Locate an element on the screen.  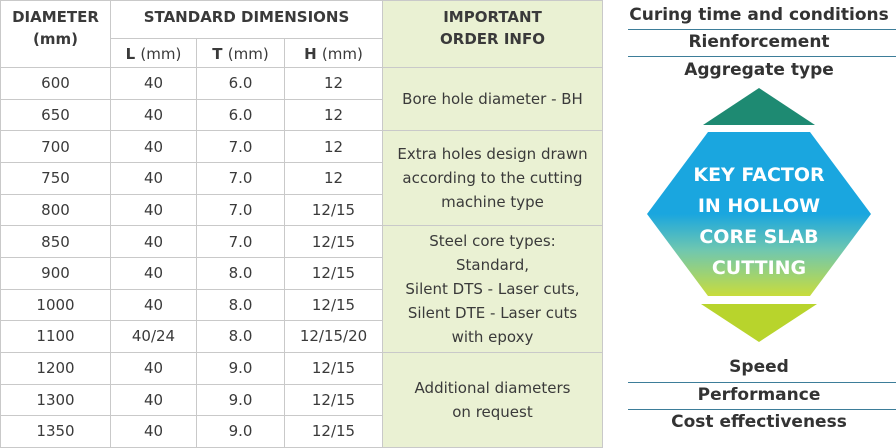
key-factor-title: KEY FACTOR IN HOLLOW CORE SLAB CUTTING is located at coordinates (759, 222).